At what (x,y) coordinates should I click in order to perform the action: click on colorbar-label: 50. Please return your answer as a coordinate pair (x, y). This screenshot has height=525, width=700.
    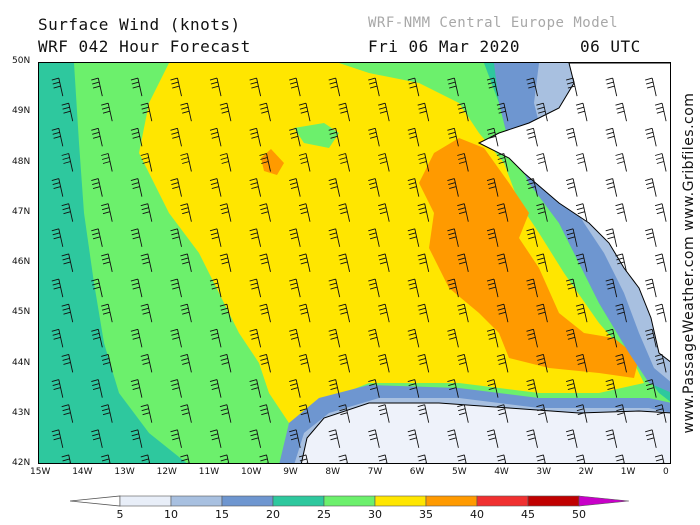
    Looking at the image, I should click on (579, 514).